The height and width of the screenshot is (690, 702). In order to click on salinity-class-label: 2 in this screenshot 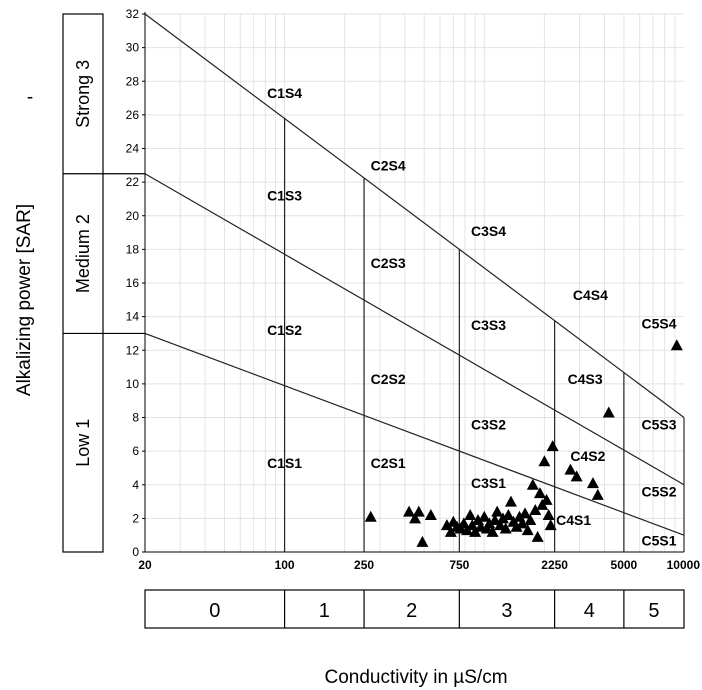, I will do `click(411, 611)`.